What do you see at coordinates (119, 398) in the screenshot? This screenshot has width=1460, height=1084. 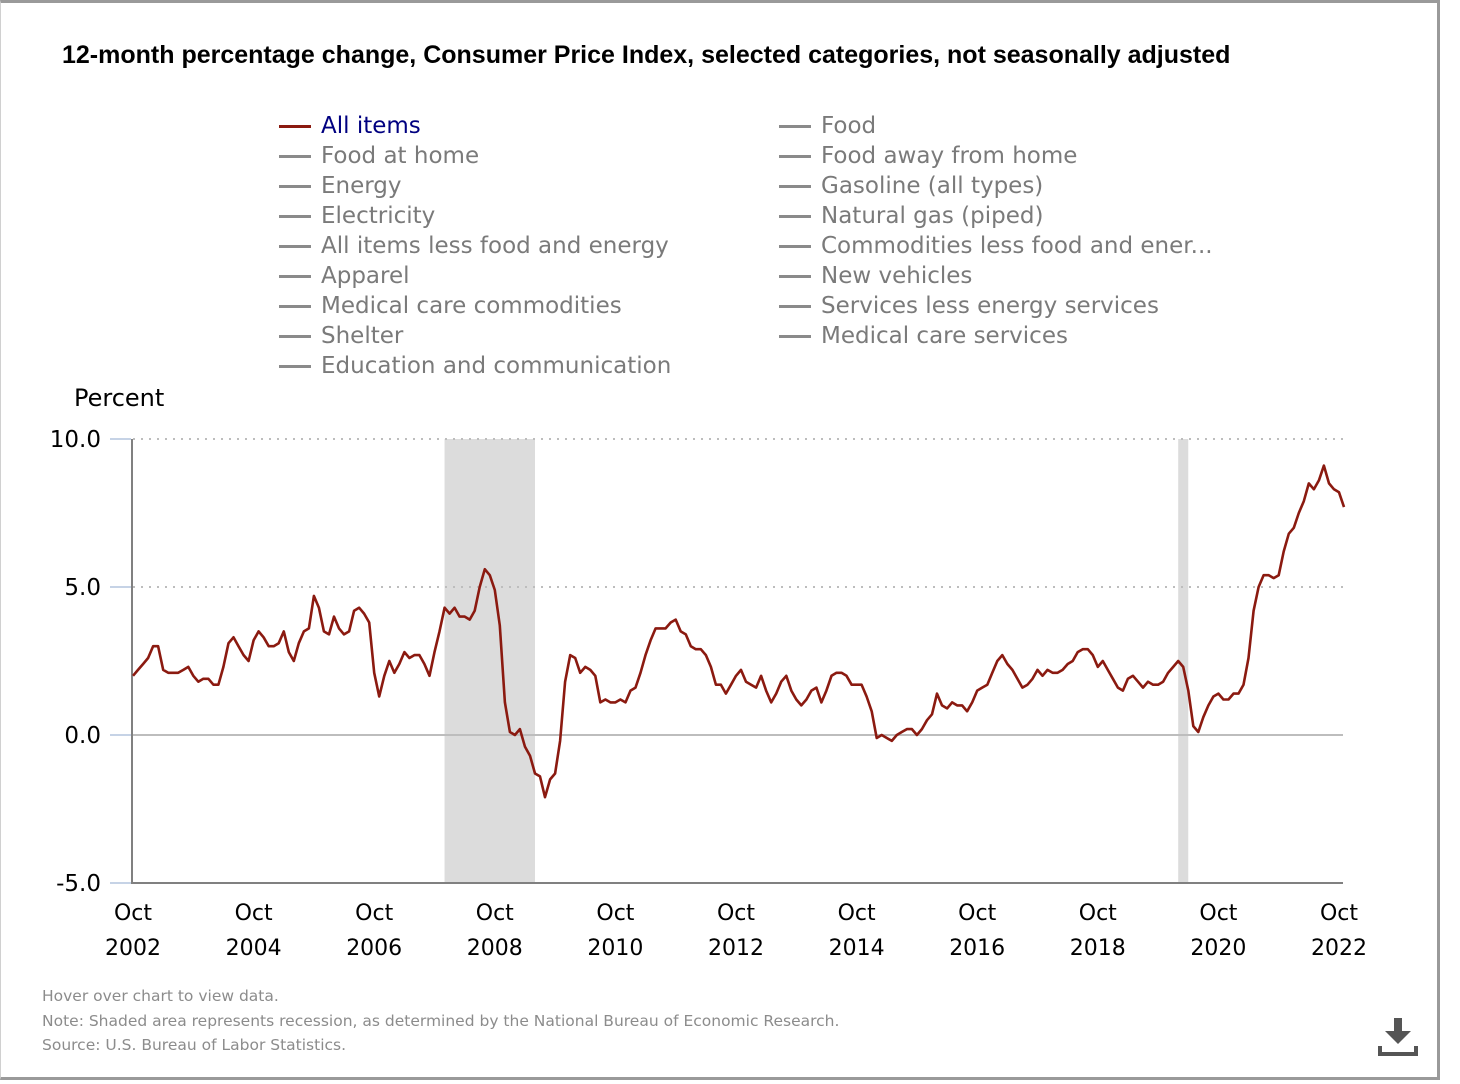 I see `y-axis-label: Percent` at bounding box center [119, 398].